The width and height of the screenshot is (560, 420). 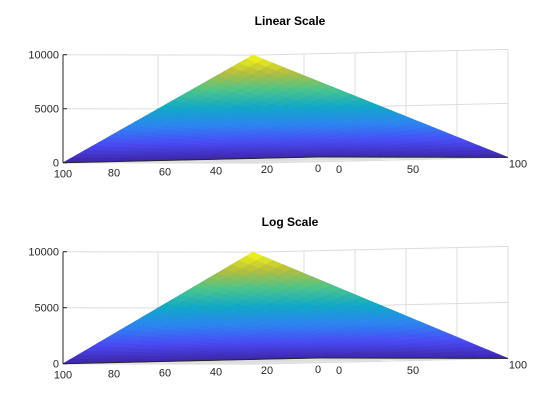 I want to click on subplot-title: Linear Scale, so click(x=290, y=21).